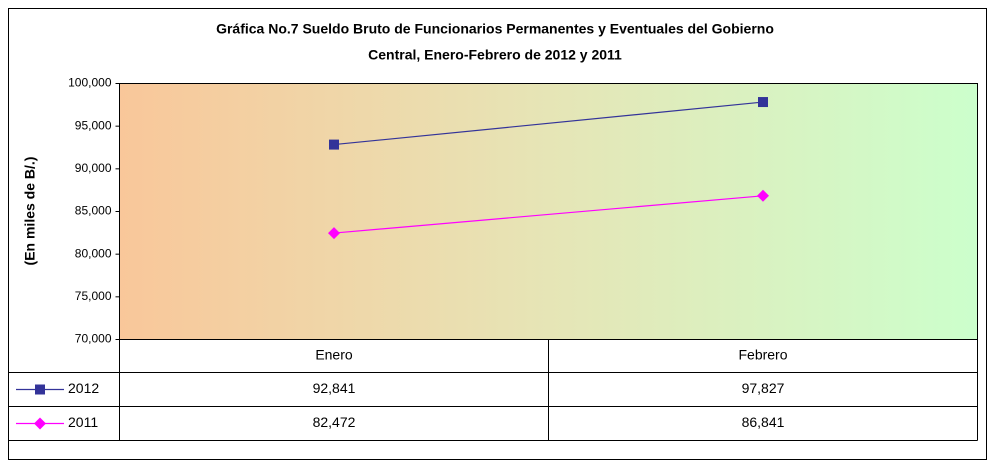 This screenshot has width=994, height=468. I want to click on chart-title: Central, Enero-Febrero de 2012 y 2011, so click(495, 55).